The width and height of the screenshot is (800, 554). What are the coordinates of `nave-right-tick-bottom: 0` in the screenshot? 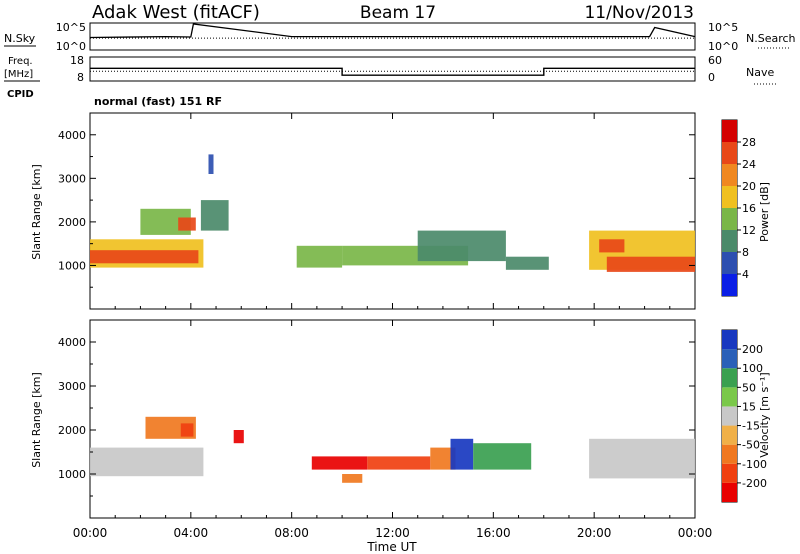 It's located at (711, 77).